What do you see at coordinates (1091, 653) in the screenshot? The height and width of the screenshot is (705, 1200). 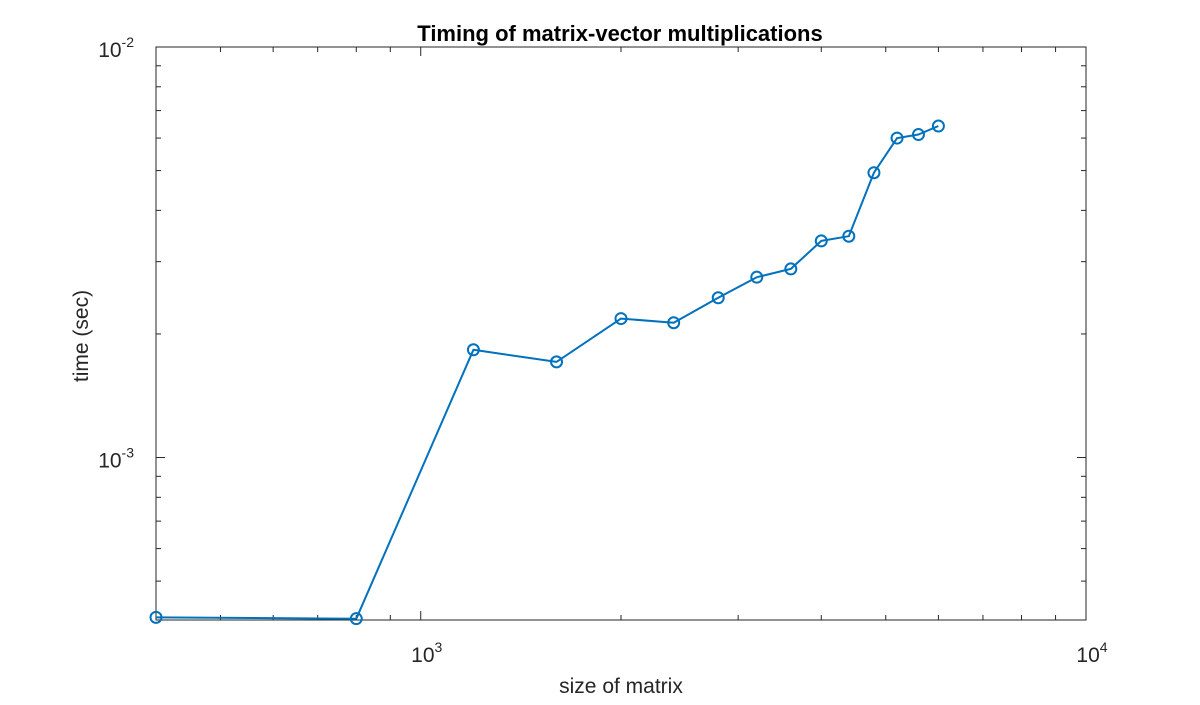 I see `x-tick-label: 10⁴` at bounding box center [1091, 653].